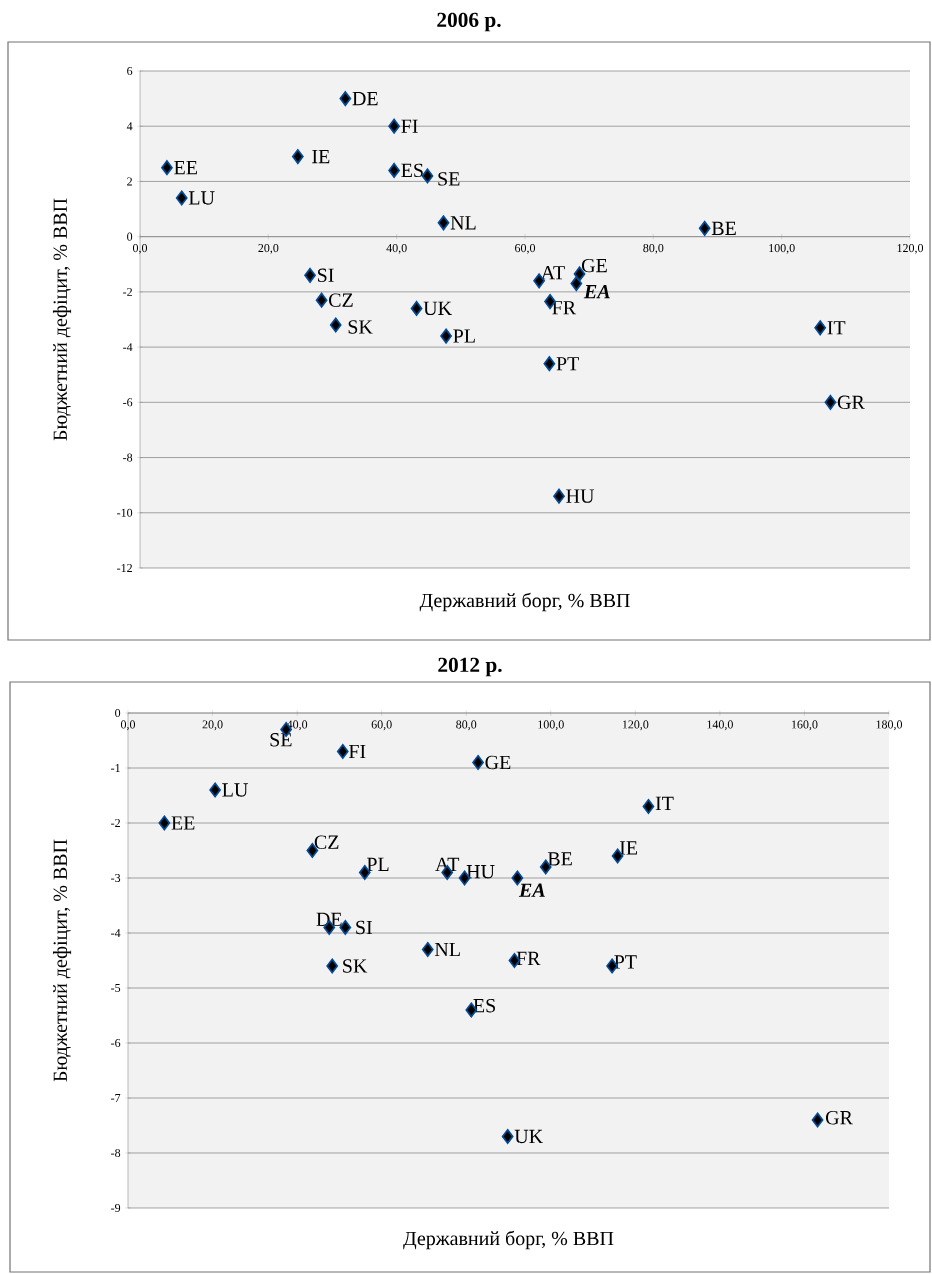 The image size is (932, 1274). I want to click on annotation: DE, so click(365, 99).